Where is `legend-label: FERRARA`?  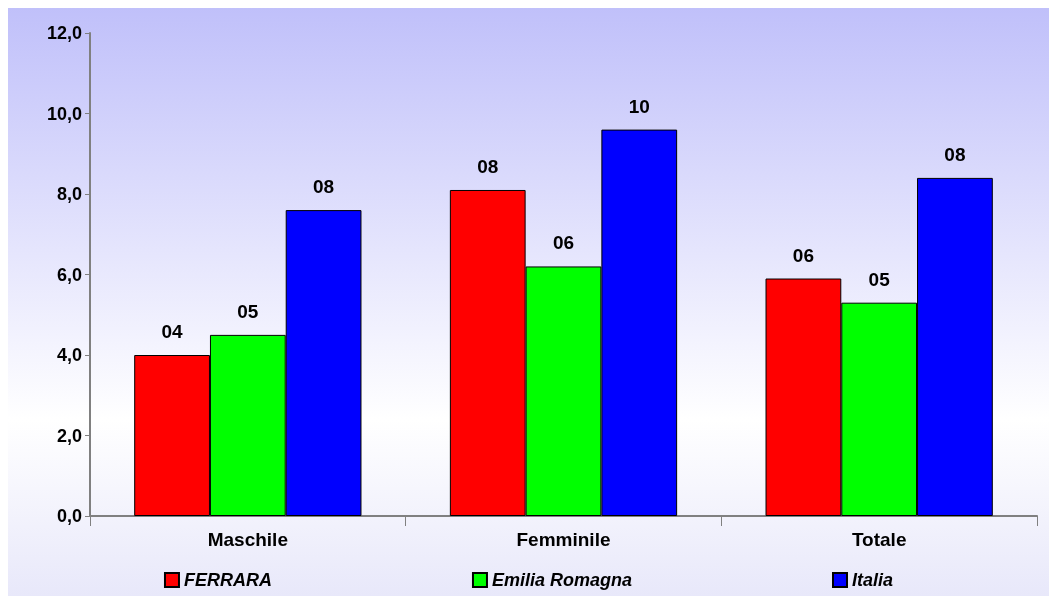 legend-label: FERRARA is located at coordinates (227, 580).